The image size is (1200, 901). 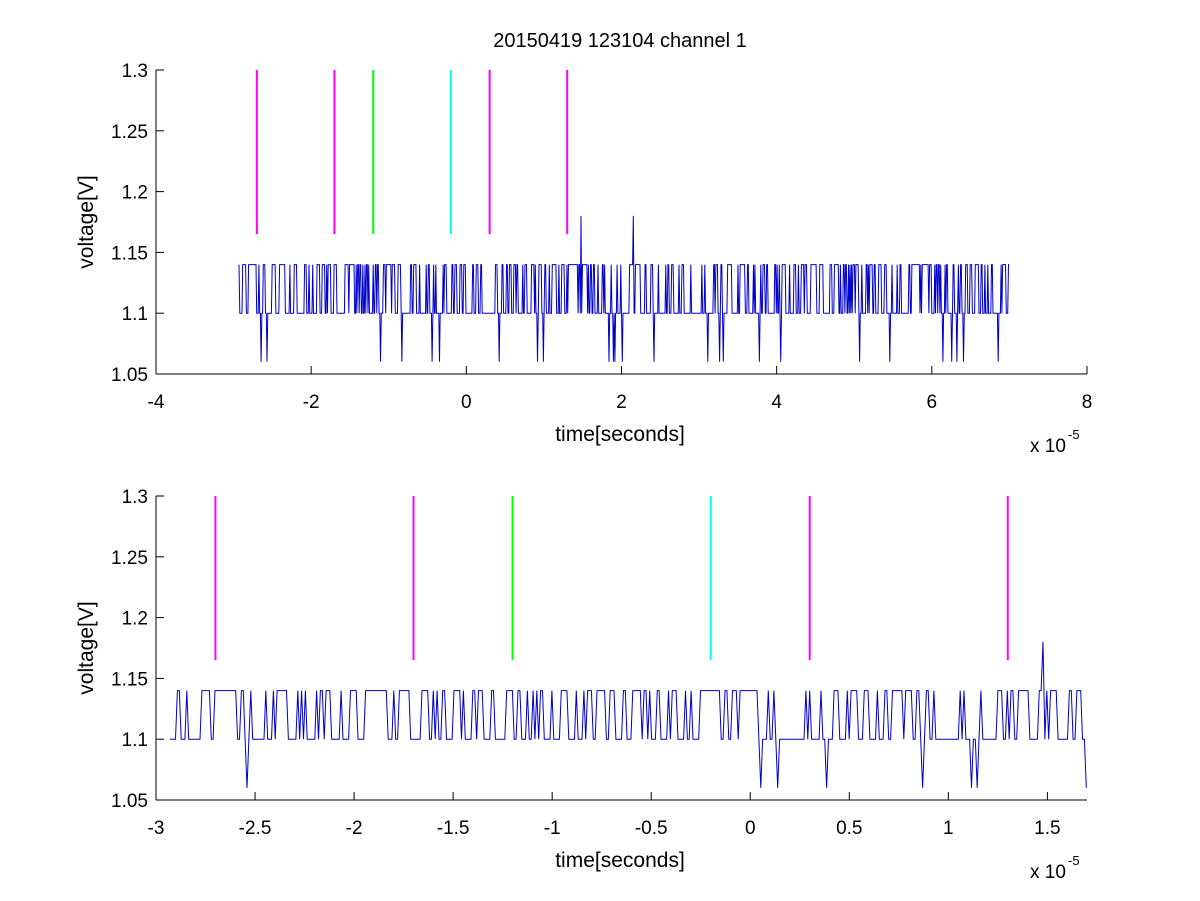 What do you see at coordinates (135, 619) in the screenshot?
I see `bottom-y-tick-label: 1.2` at bounding box center [135, 619].